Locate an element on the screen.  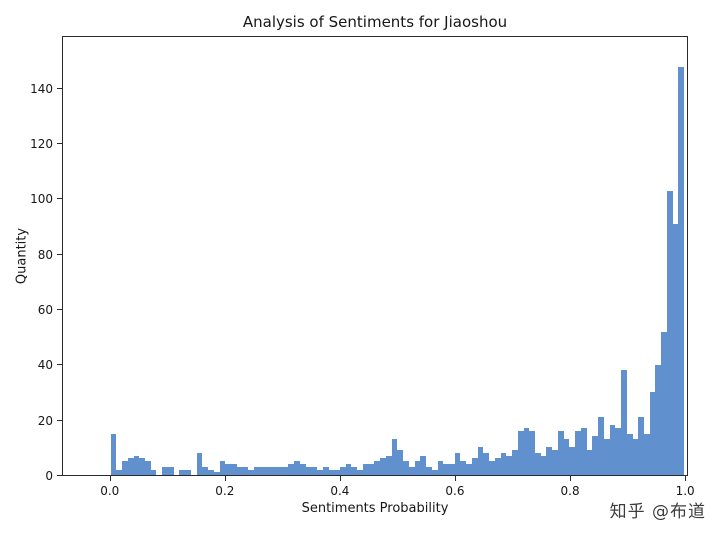
chart-title: Analysis of Sentiments for Jiaoshou is located at coordinates (375, 22).